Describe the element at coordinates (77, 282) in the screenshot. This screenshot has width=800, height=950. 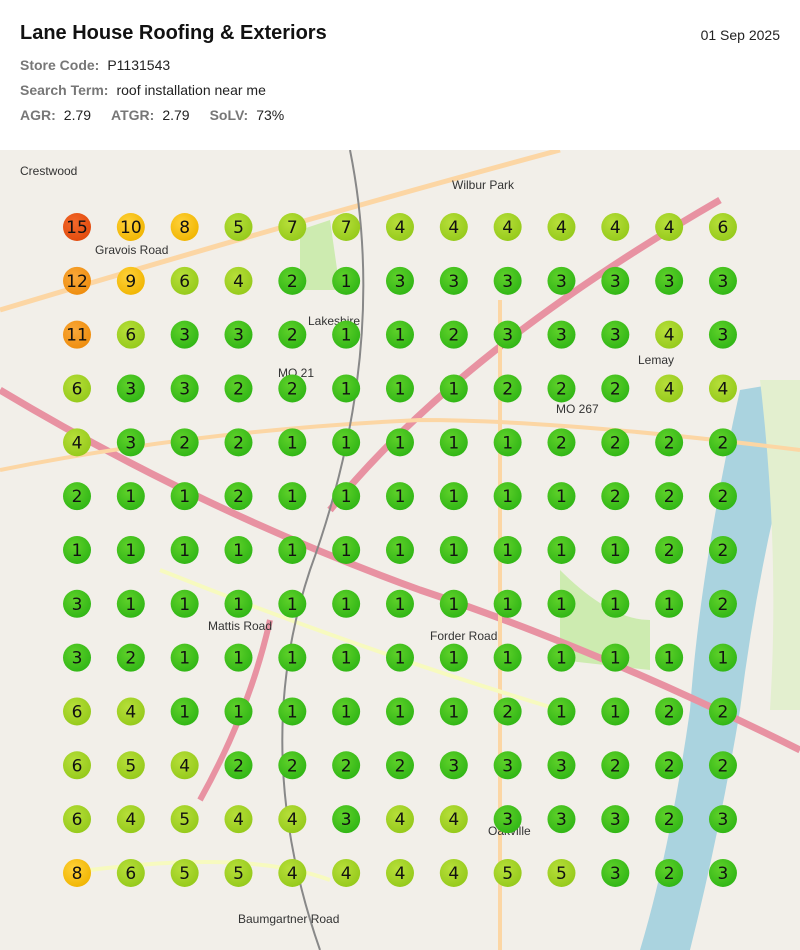
I see `rank-label: 12` at that location.